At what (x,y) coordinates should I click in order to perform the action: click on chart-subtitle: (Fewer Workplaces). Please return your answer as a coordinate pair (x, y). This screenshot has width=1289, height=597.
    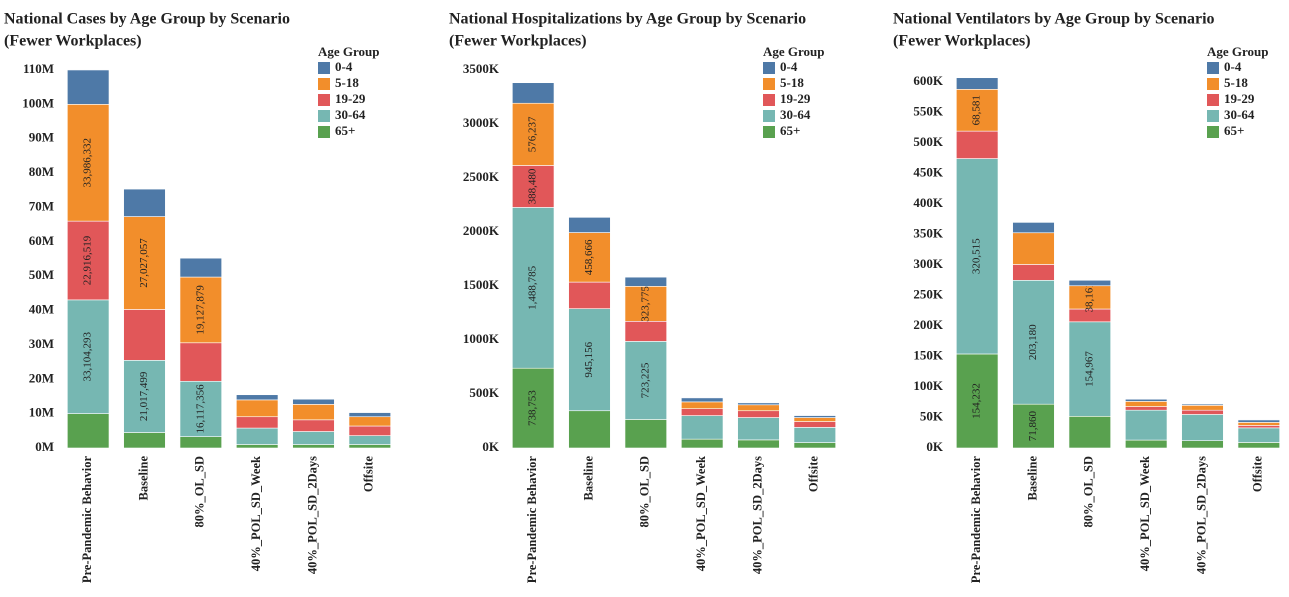
    Looking at the image, I should click on (518, 41).